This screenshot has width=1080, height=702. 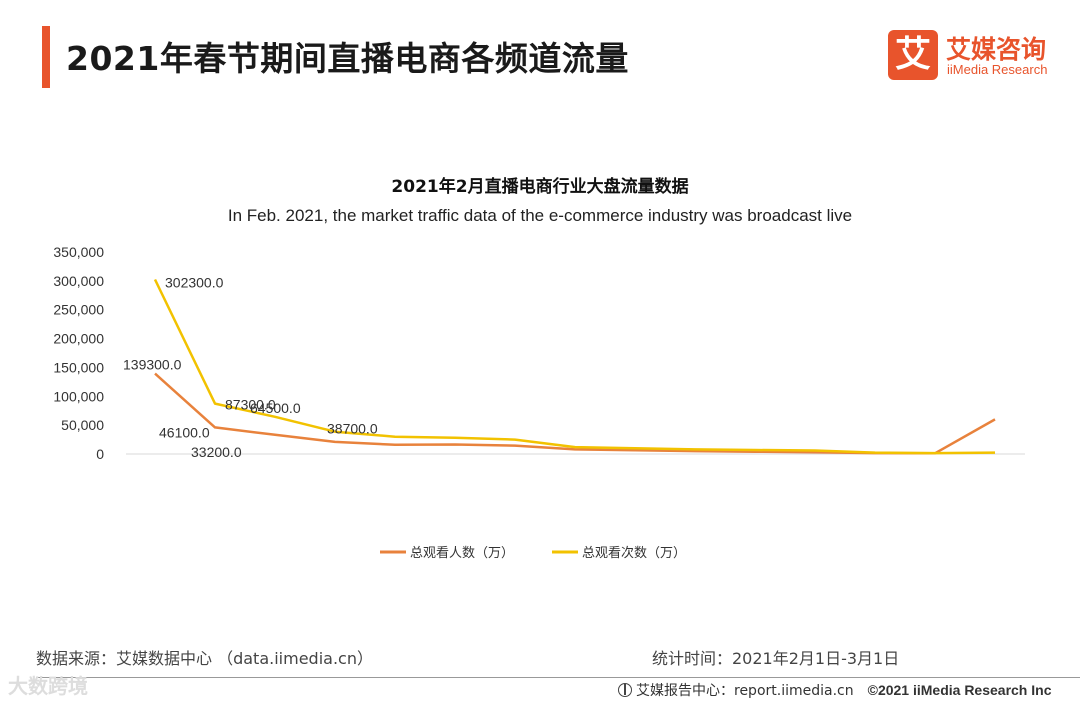 What do you see at coordinates (78, 281) in the screenshot?
I see `y-tick-label: 300,000` at bounding box center [78, 281].